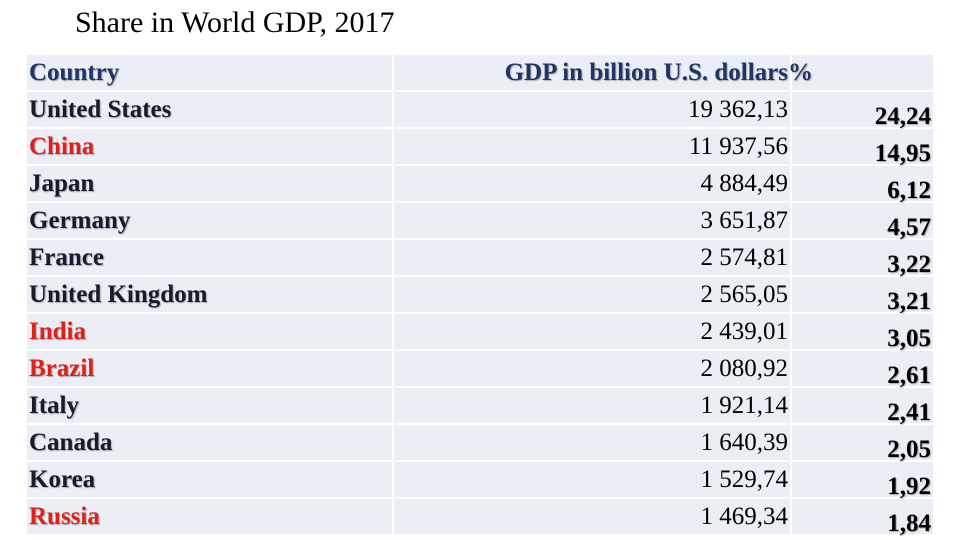  I want to click on gdp-cell: 2 080,92, so click(592, 368).